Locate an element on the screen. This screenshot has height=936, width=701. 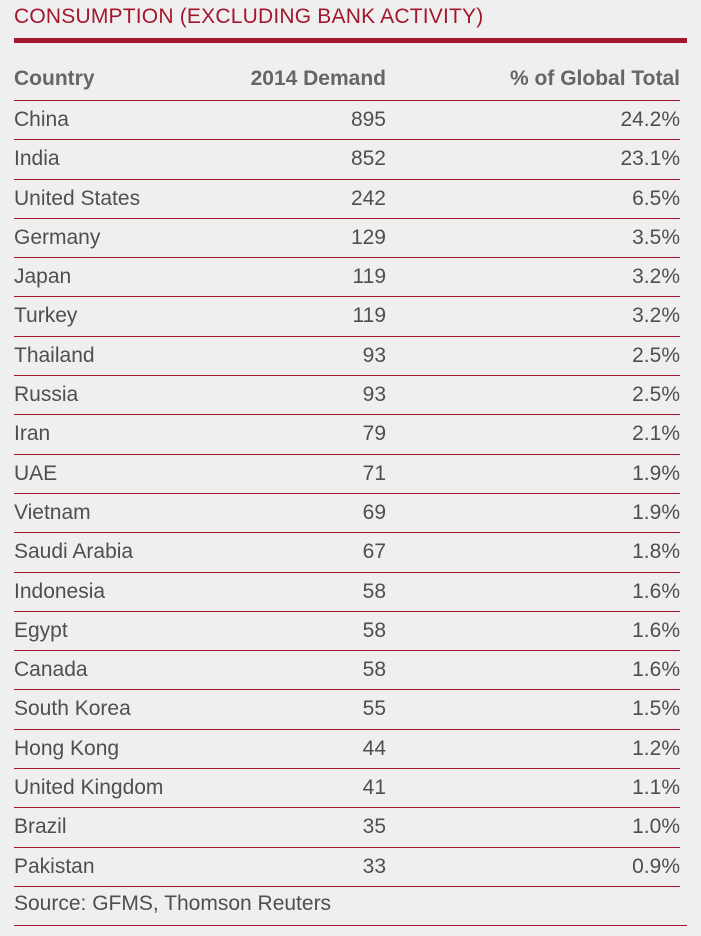
table-row: Germany 129 3.5% is located at coordinates (347, 239).